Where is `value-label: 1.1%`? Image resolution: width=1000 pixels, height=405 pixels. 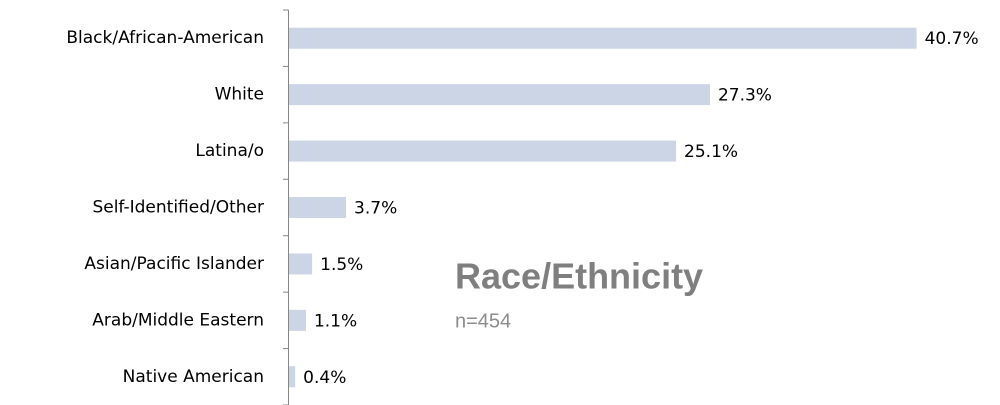
value-label: 1.1% is located at coordinates (335, 321).